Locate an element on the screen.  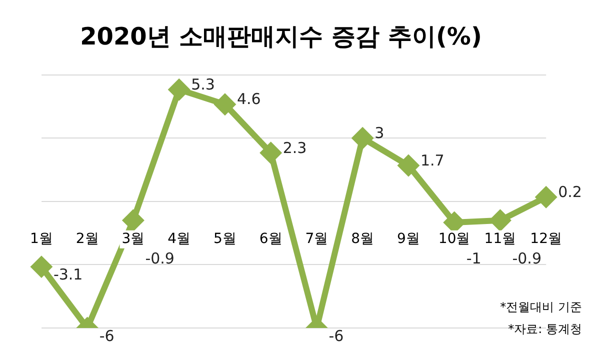
data-label: -1 is located at coordinates (474, 258).